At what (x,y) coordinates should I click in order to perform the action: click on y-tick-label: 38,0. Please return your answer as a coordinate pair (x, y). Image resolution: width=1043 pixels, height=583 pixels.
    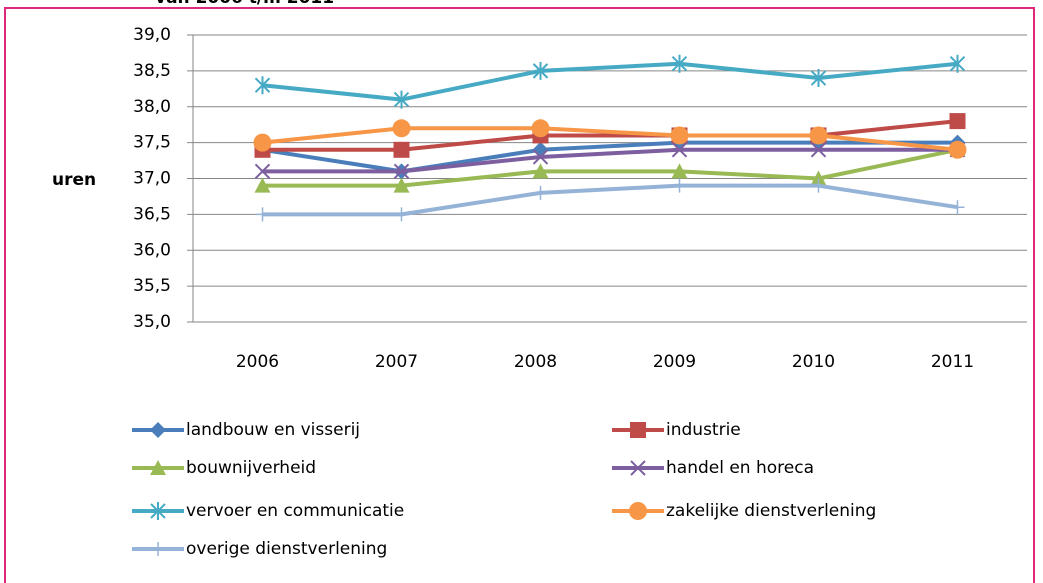
    Looking at the image, I should click on (152, 107).